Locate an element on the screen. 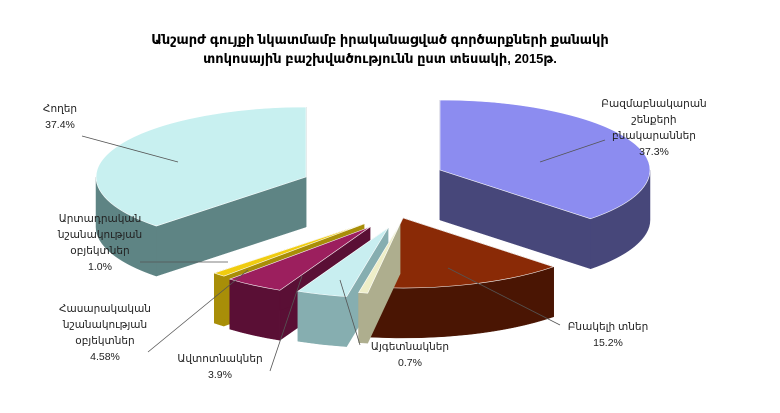 The width and height of the screenshot is (780, 413). slice-value-label: 4.58% is located at coordinates (105, 357).